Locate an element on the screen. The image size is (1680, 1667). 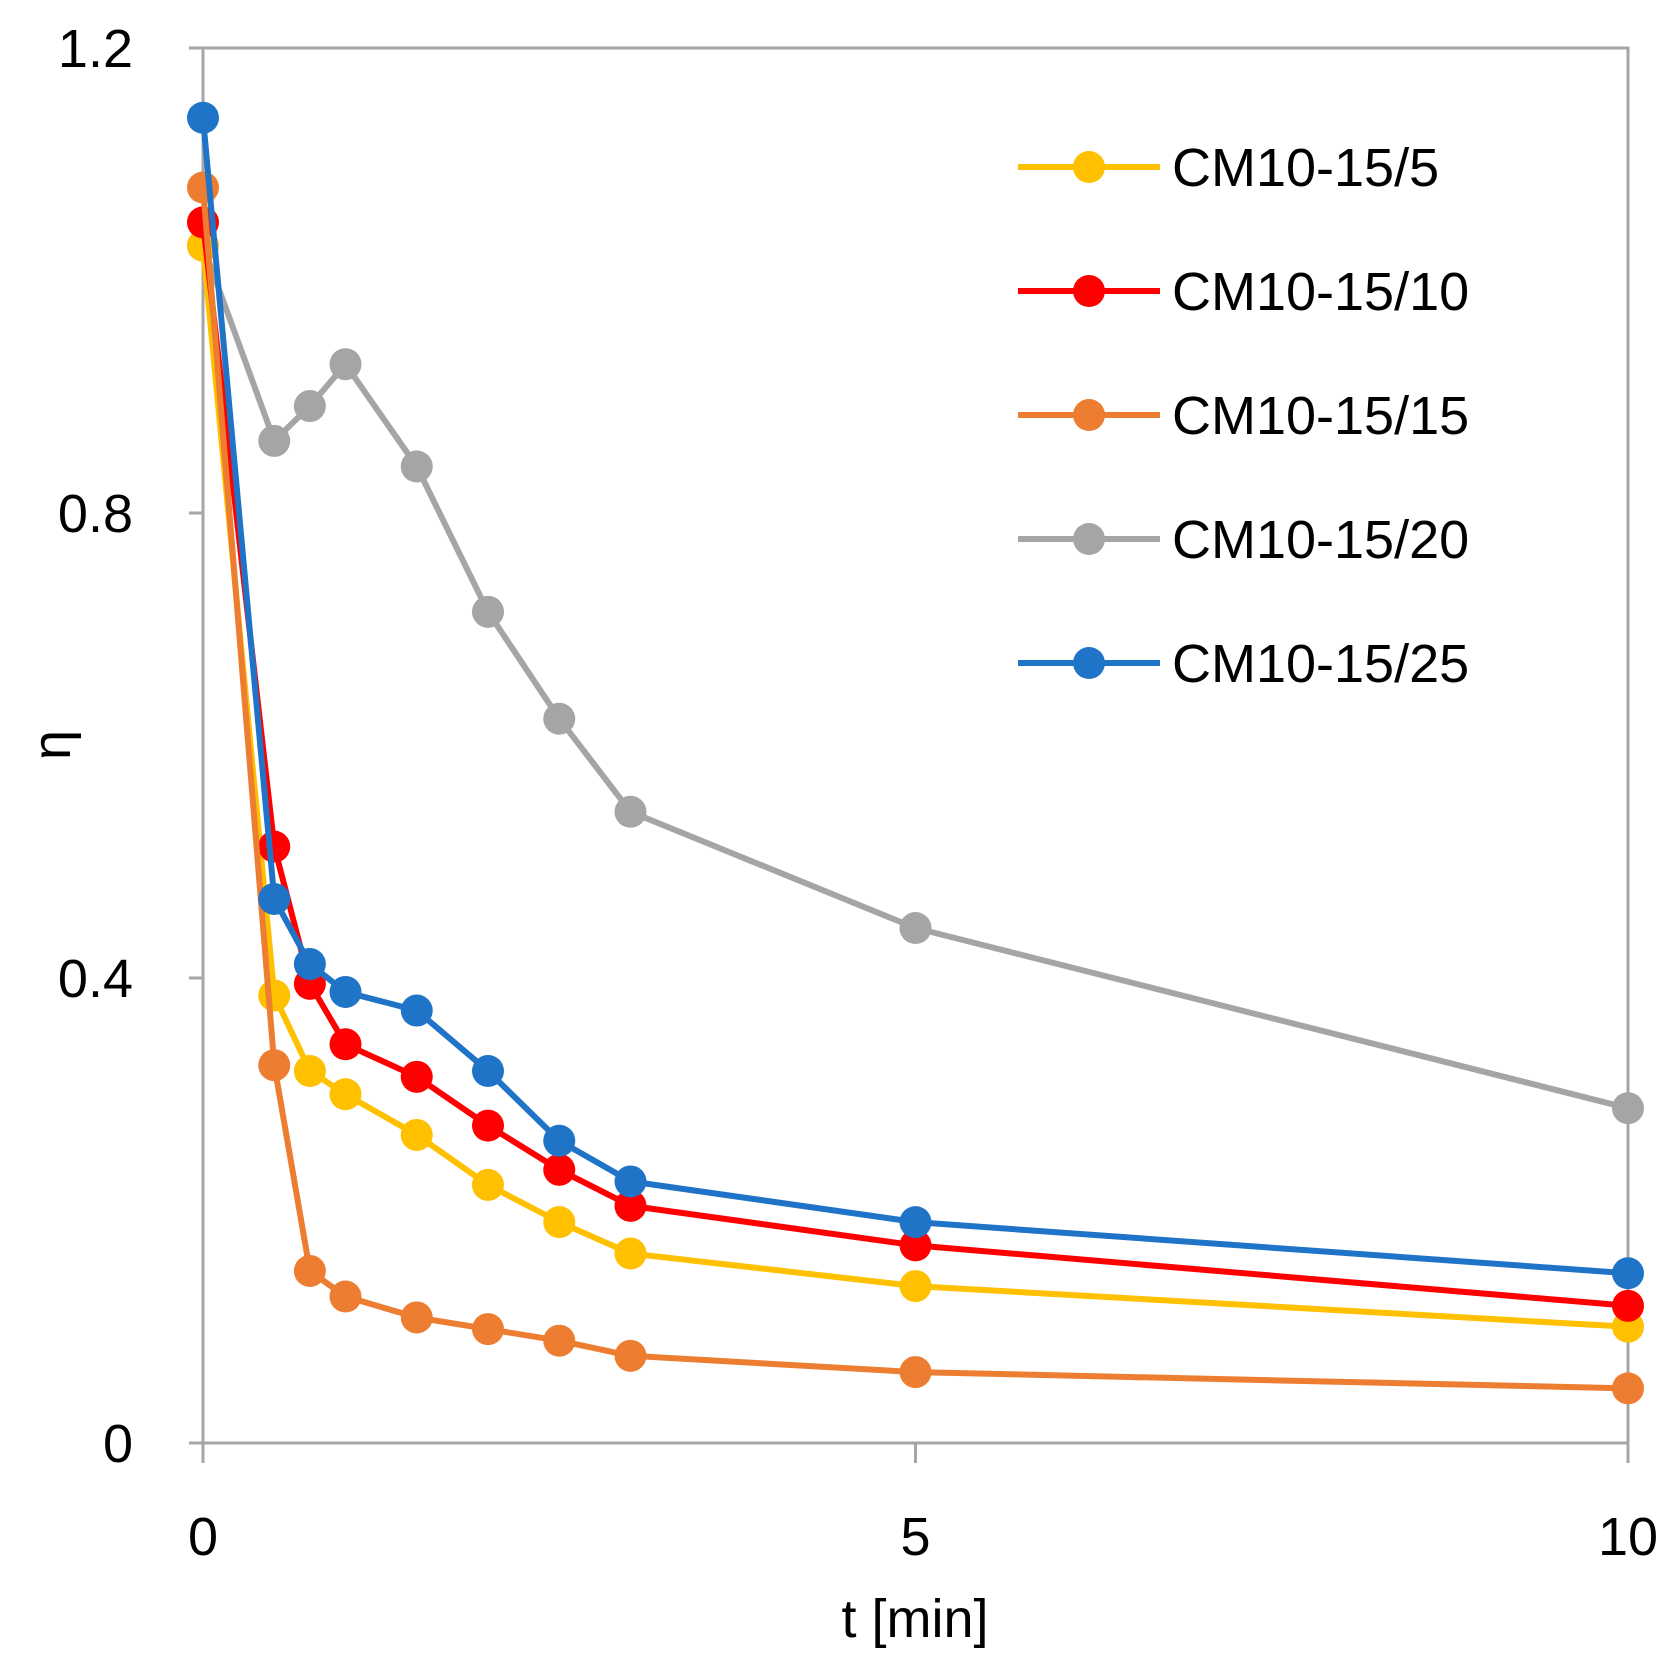
legend-label: CM10-15/25 is located at coordinates (1320, 664).